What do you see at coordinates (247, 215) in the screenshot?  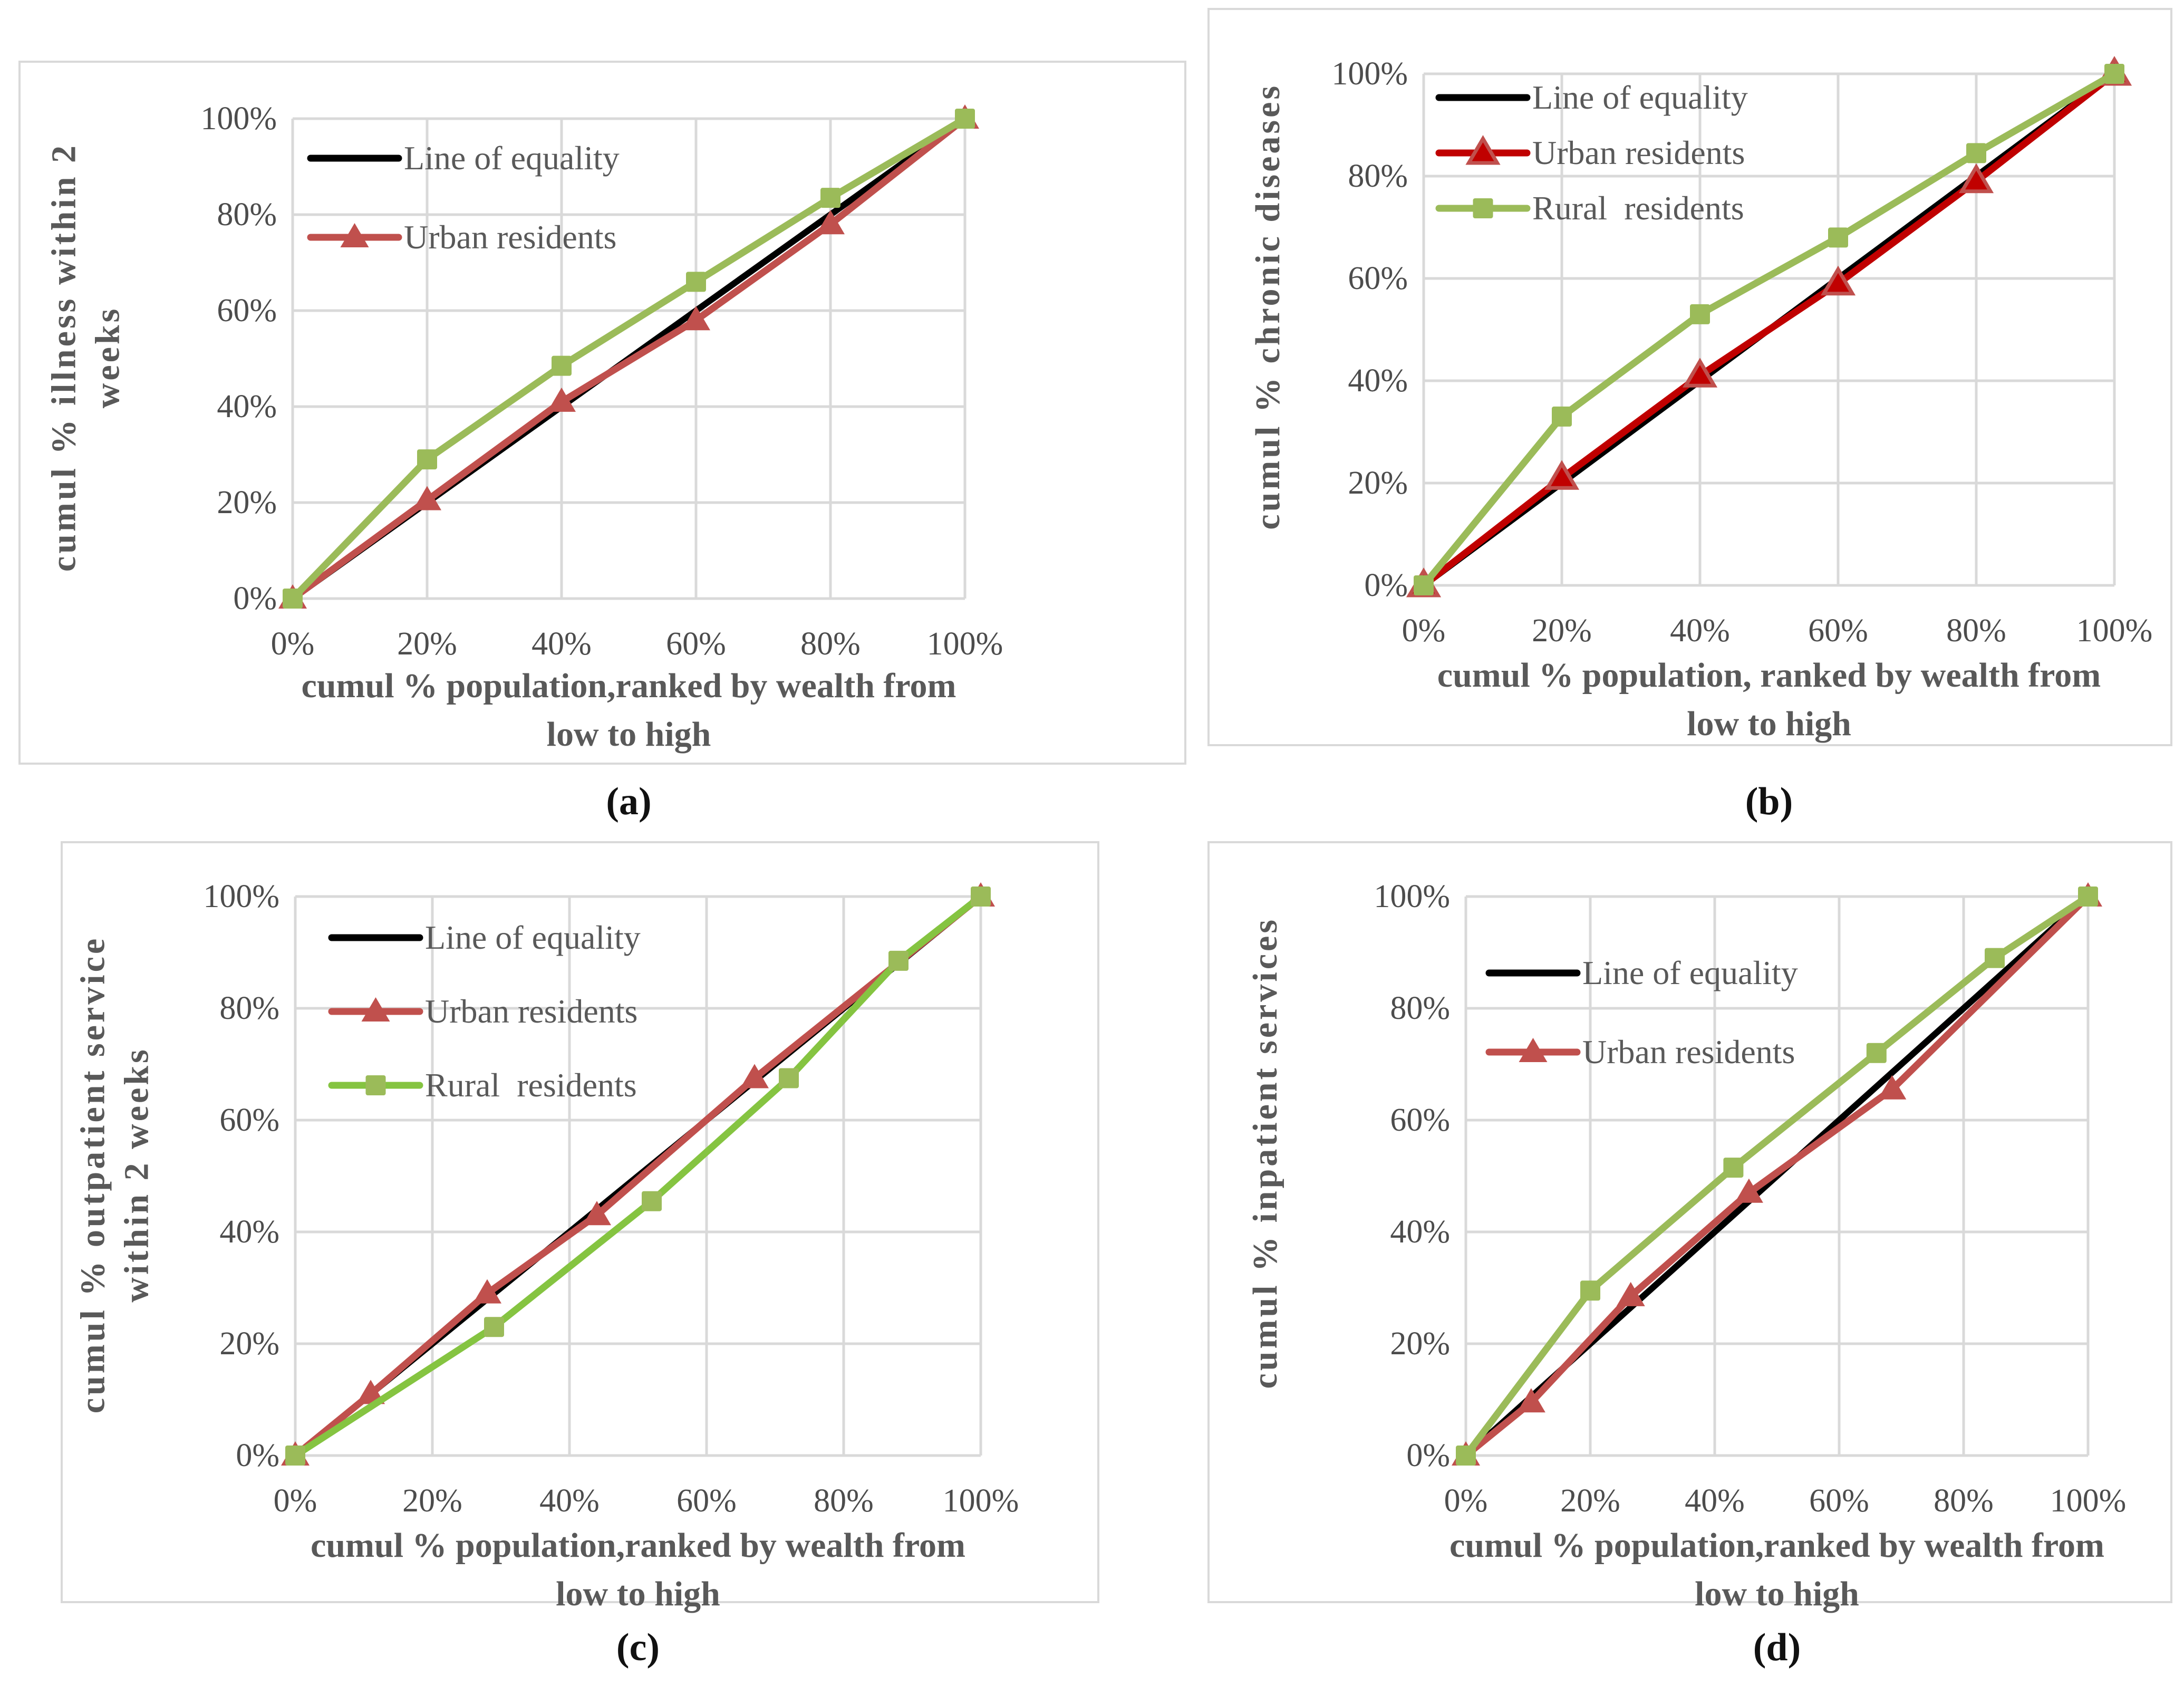 I see `panel-a-y-tick-80: 80%` at bounding box center [247, 215].